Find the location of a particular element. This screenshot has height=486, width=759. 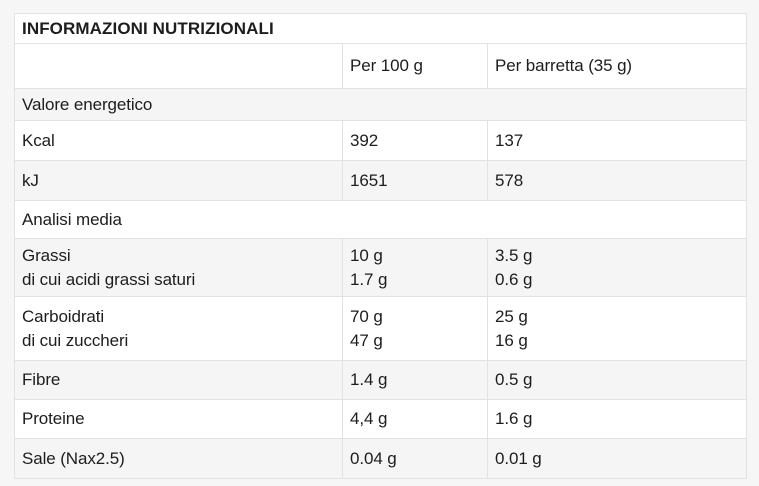

value-per-barretta: 3.5 g 0.6 g is located at coordinates (617, 267).